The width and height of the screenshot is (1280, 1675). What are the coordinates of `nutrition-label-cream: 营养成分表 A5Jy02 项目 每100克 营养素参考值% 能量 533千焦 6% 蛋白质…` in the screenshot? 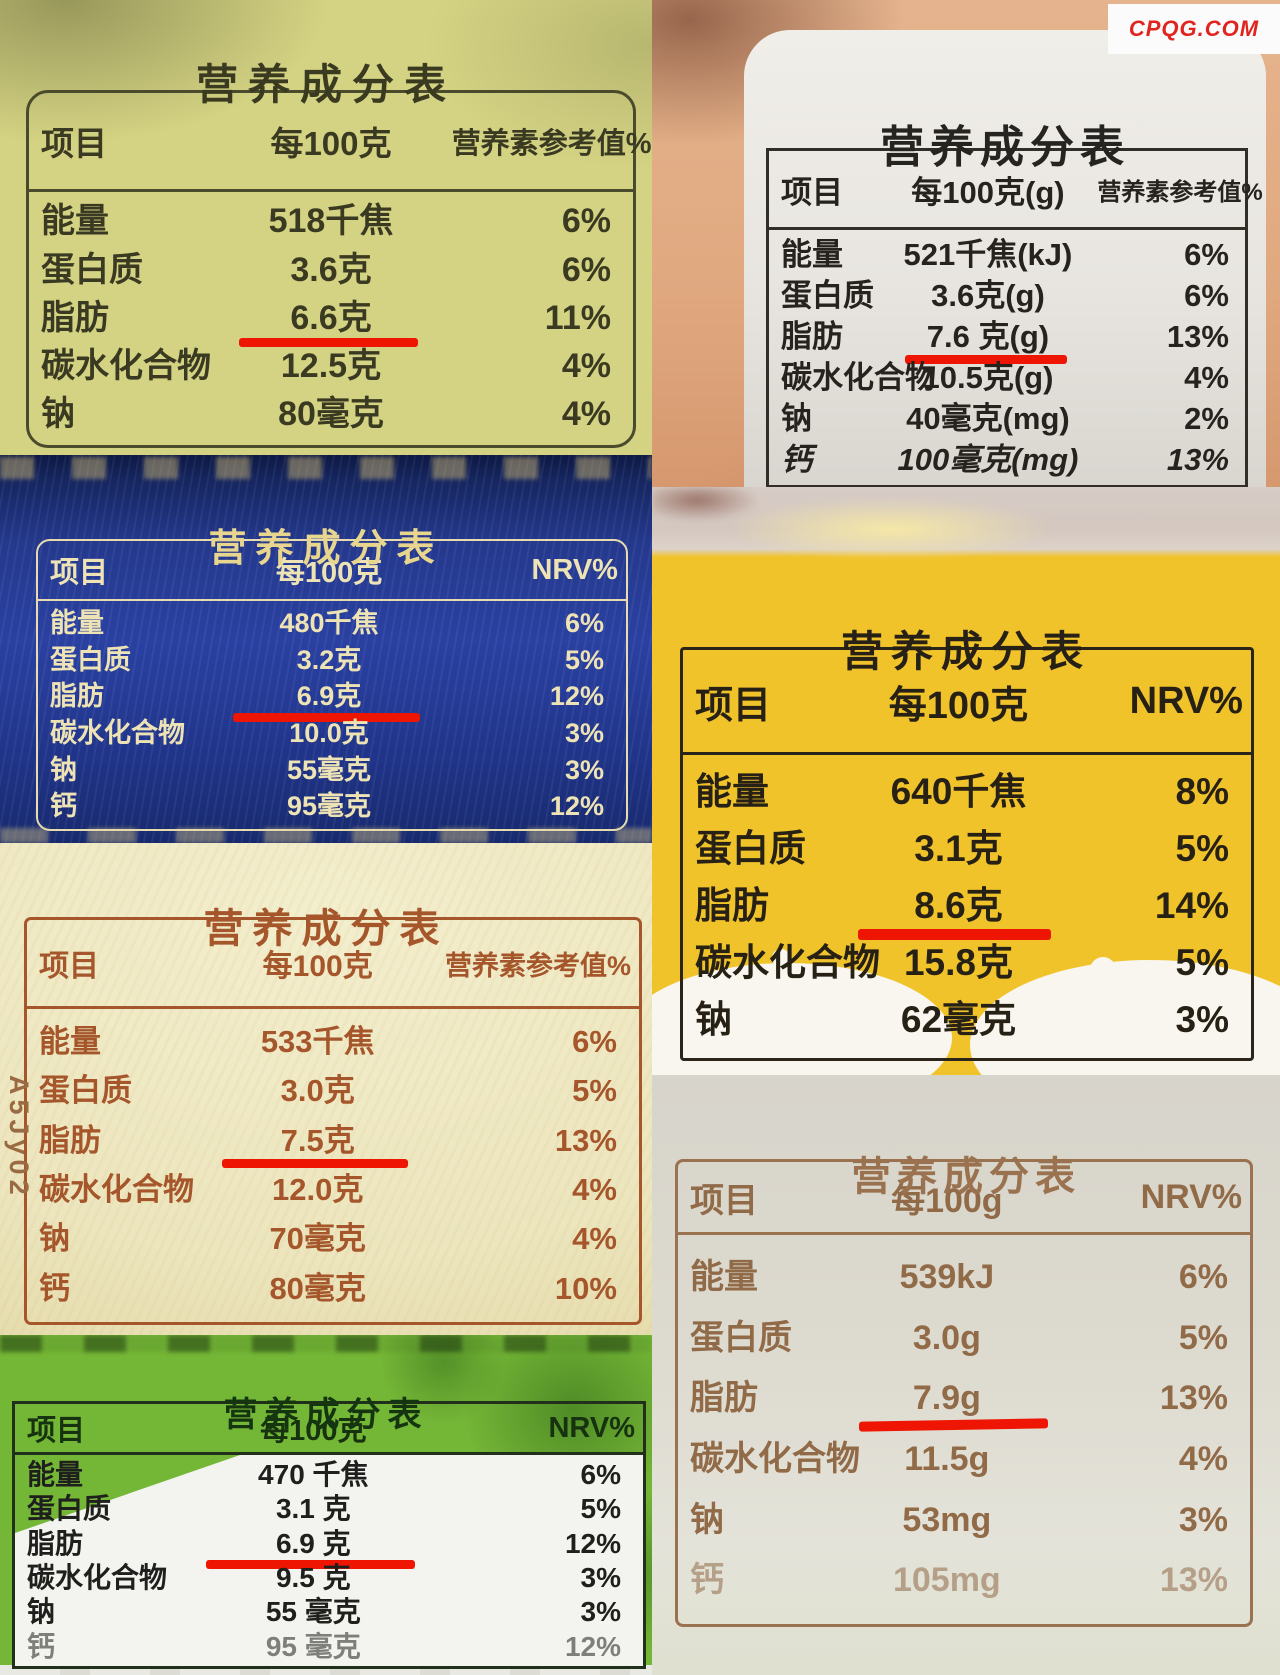 It's located at (326, 1089).